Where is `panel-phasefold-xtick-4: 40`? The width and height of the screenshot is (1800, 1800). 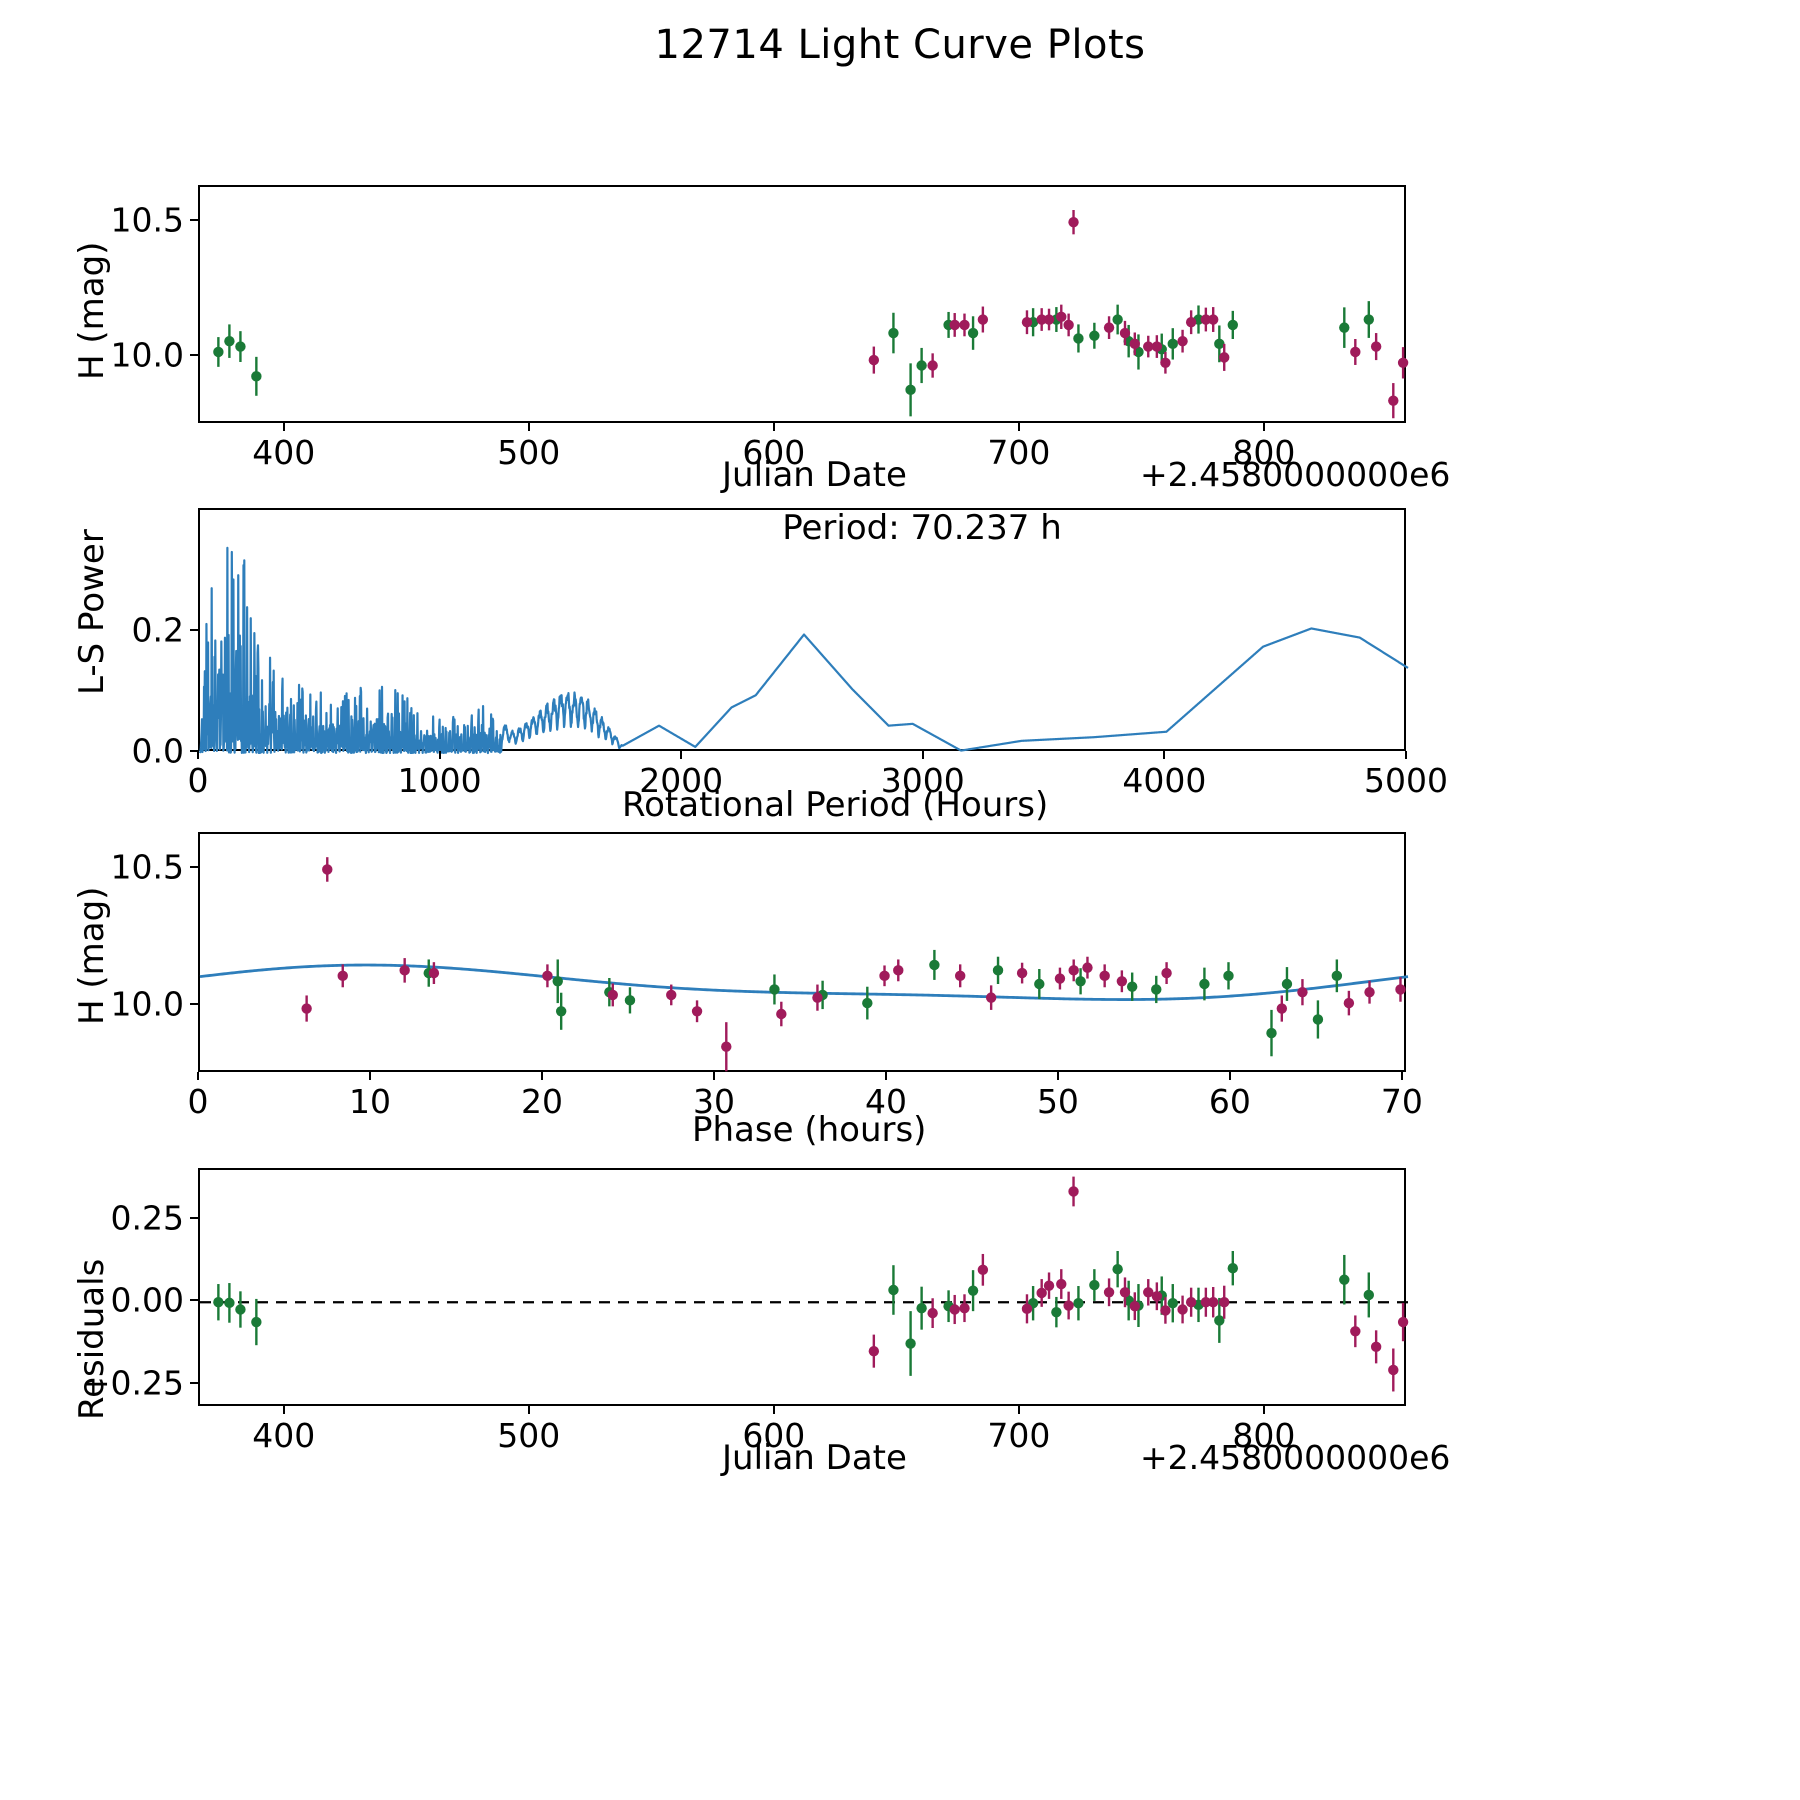 panel-phasefold-xtick-4: 40 is located at coordinates (885, 1101).